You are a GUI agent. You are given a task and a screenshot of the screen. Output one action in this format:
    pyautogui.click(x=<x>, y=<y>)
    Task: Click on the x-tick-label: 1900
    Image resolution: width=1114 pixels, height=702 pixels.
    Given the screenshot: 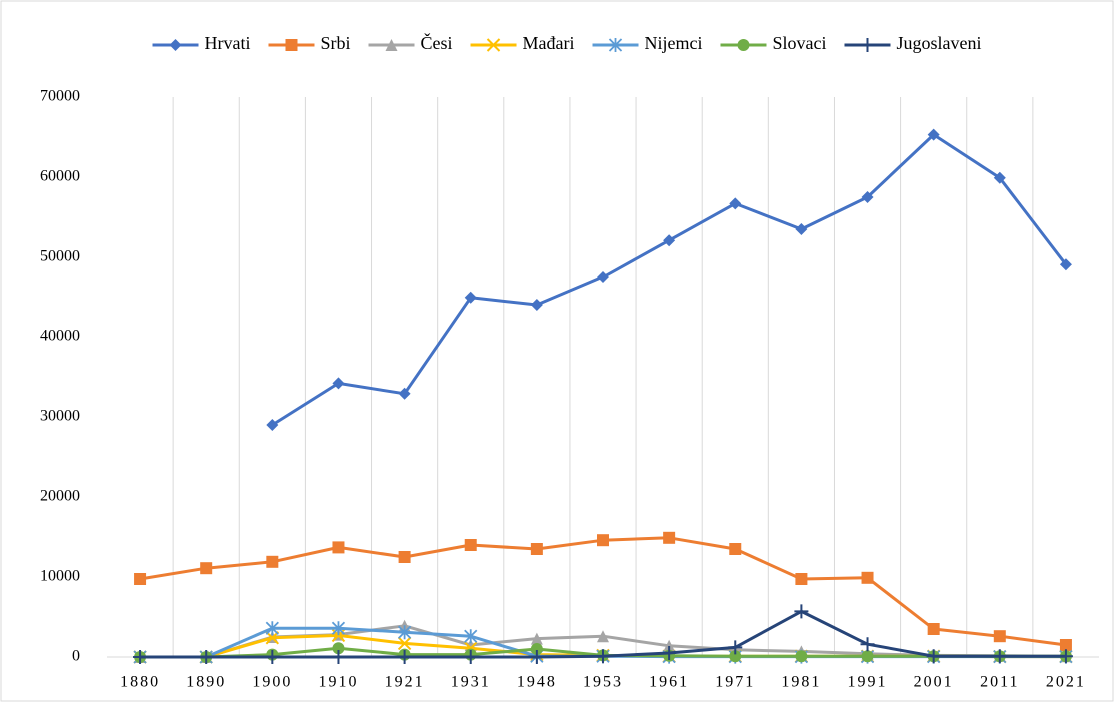 What is the action you would take?
    pyautogui.click(x=272, y=682)
    